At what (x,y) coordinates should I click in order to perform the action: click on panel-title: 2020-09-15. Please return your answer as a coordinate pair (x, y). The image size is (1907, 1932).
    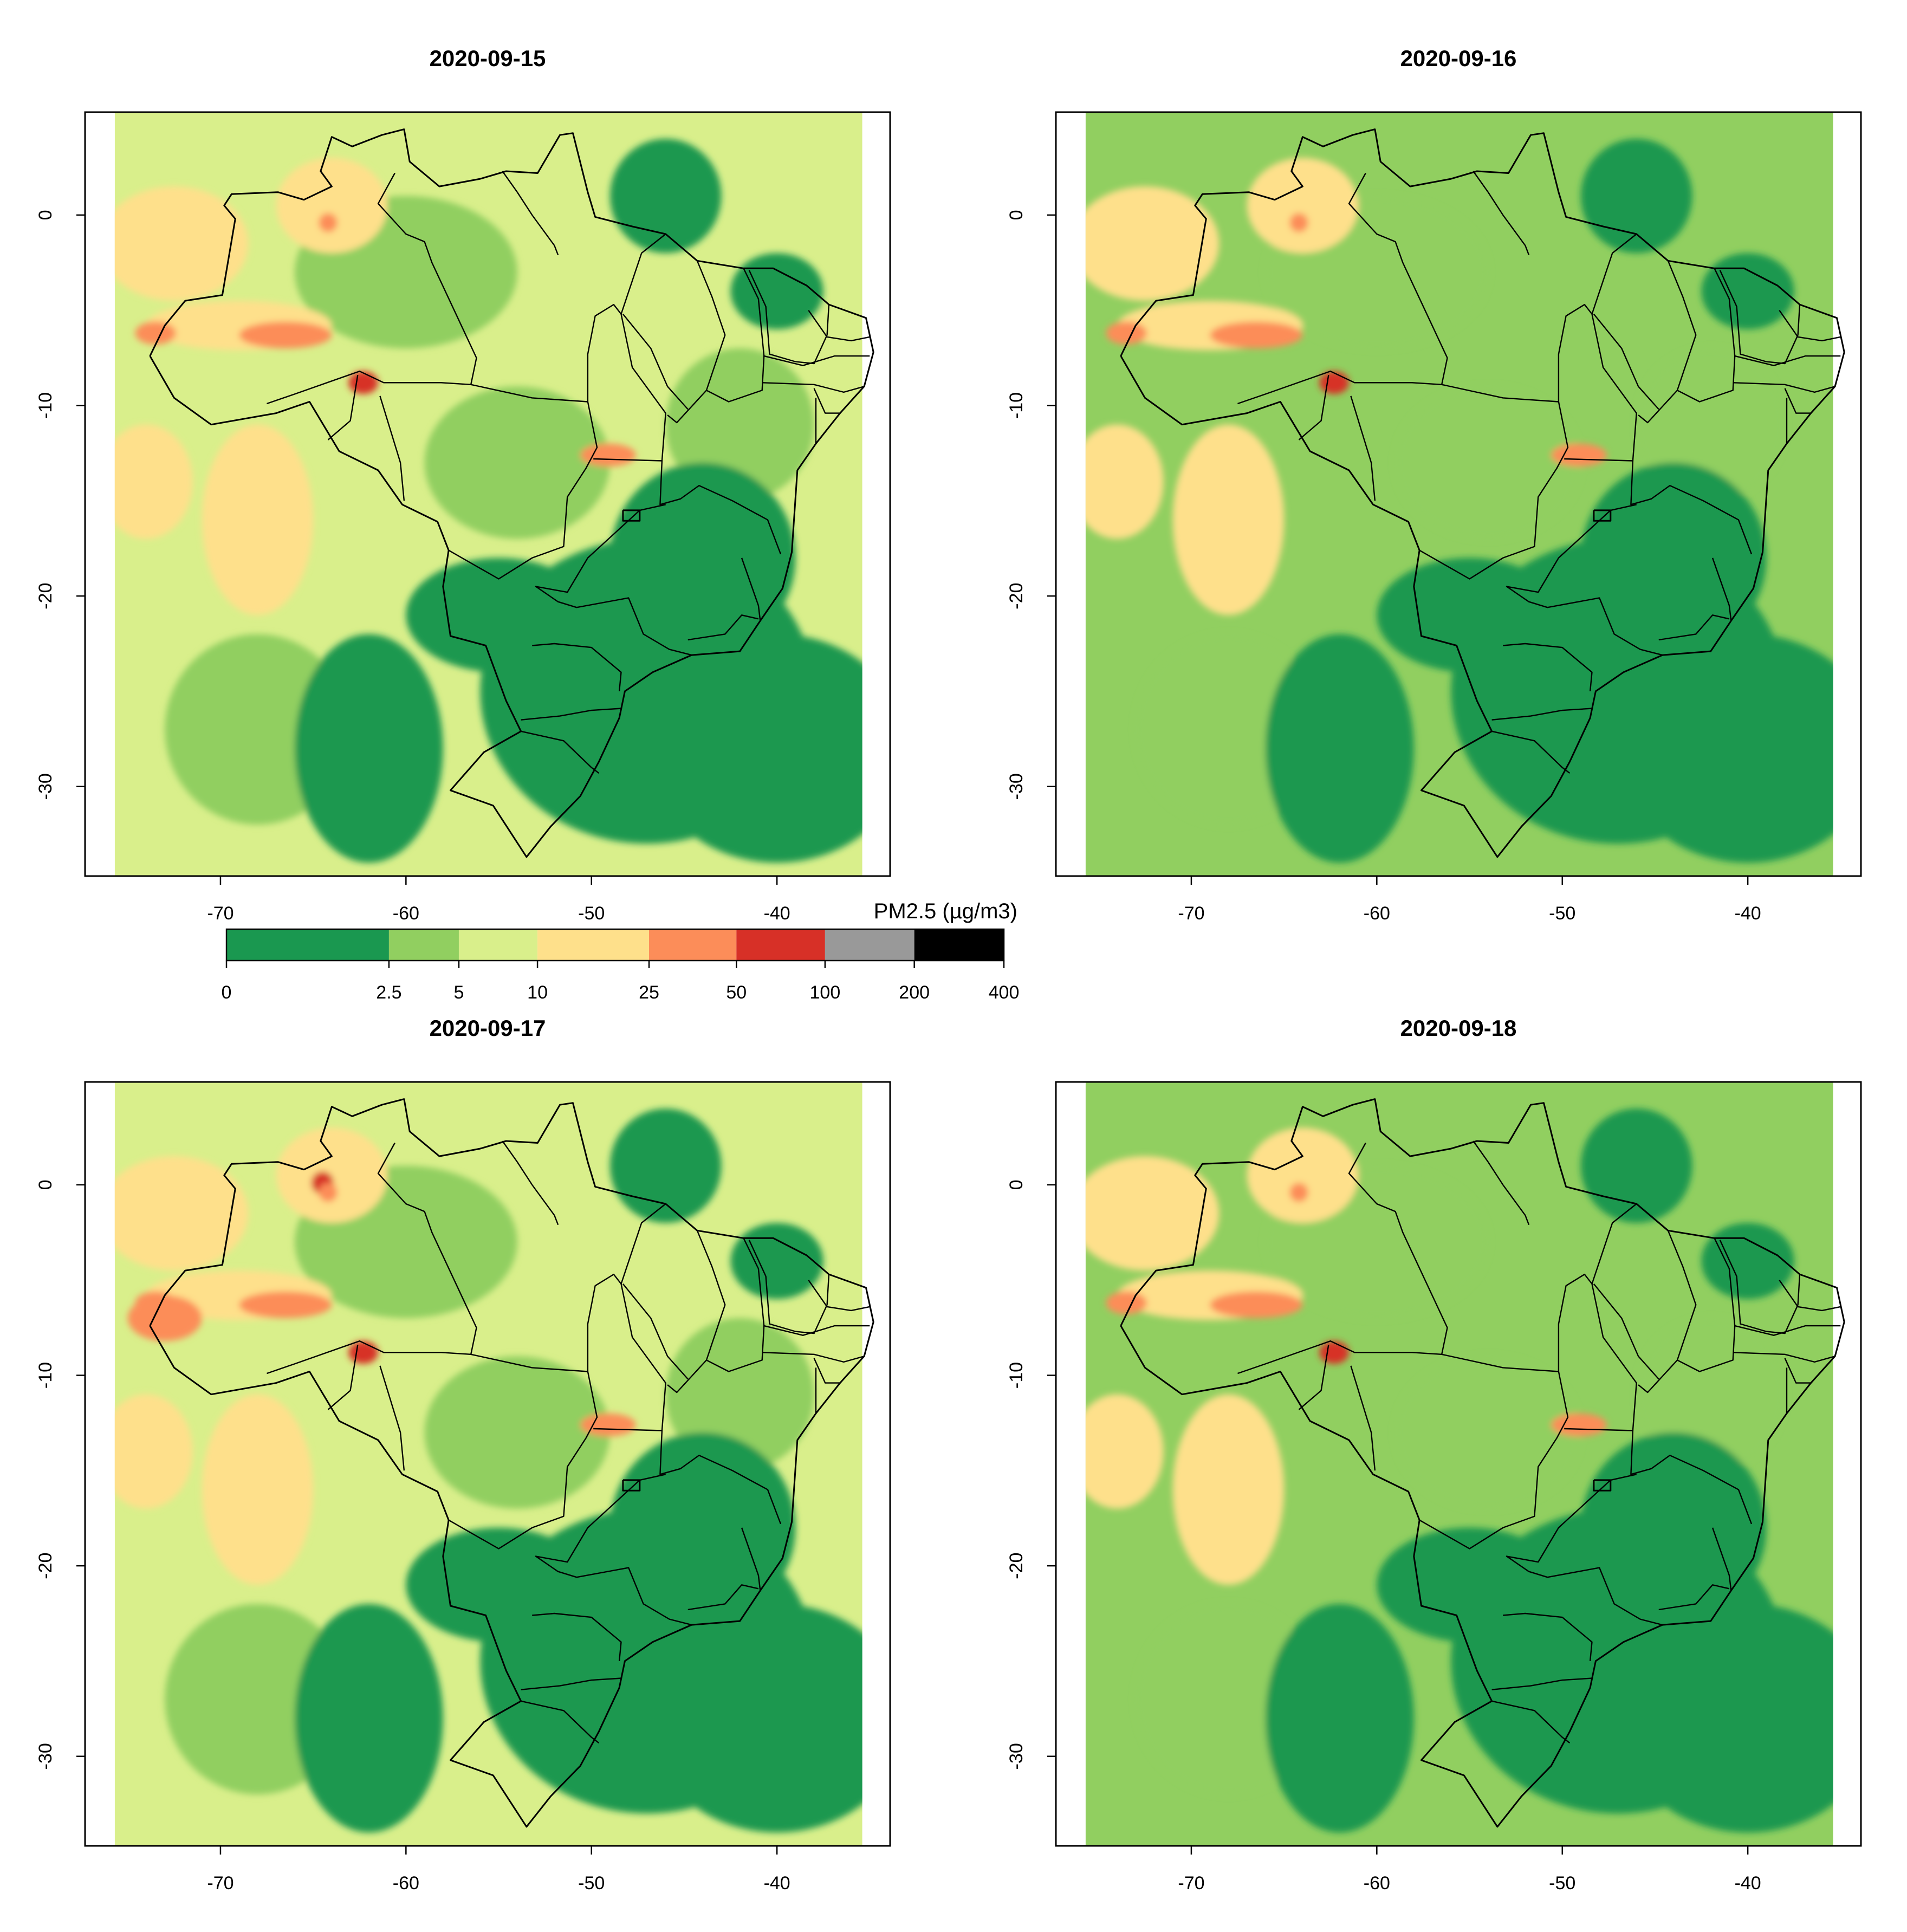
    Looking at the image, I should click on (488, 58).